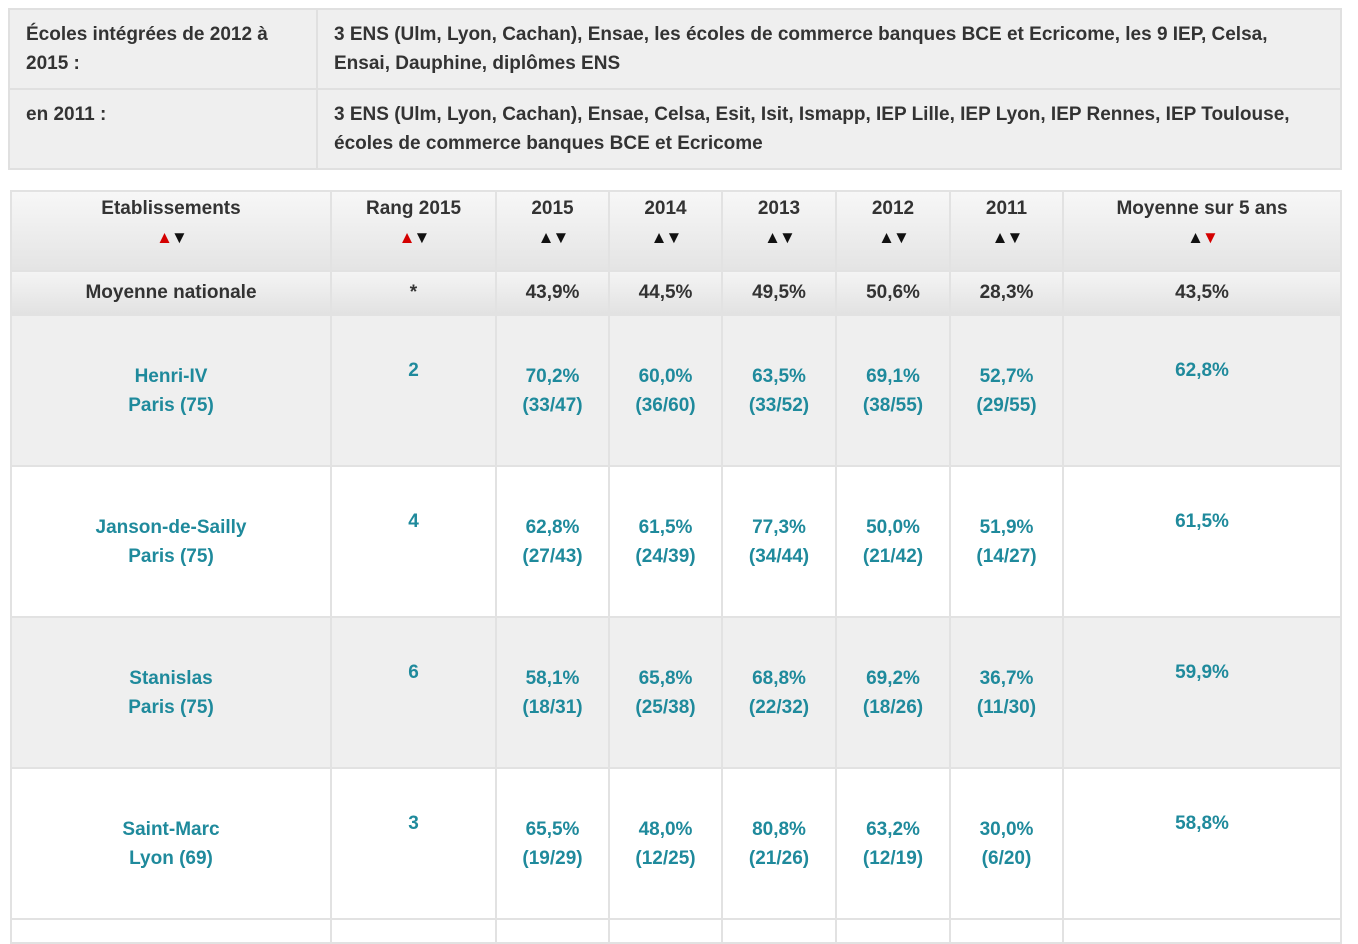  Describe the element at coordinates (171, 527) in the screenshot. I see `school-name-link: Janson-de-Sailly` at that location.